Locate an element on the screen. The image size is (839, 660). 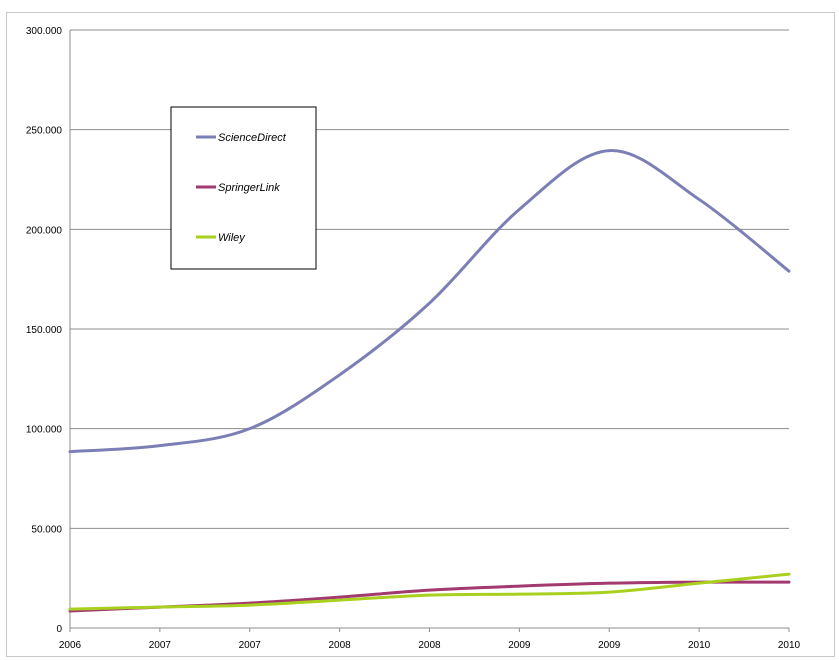
legend-label: Wiley is located at coordinates (232, 238).